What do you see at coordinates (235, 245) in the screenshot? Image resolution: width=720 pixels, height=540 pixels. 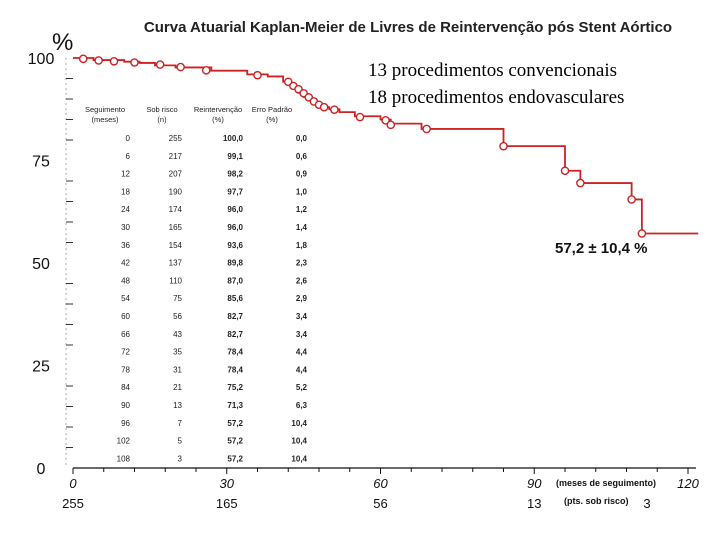 I see `table-cell: 93,6` at bounding box center [235, 245].